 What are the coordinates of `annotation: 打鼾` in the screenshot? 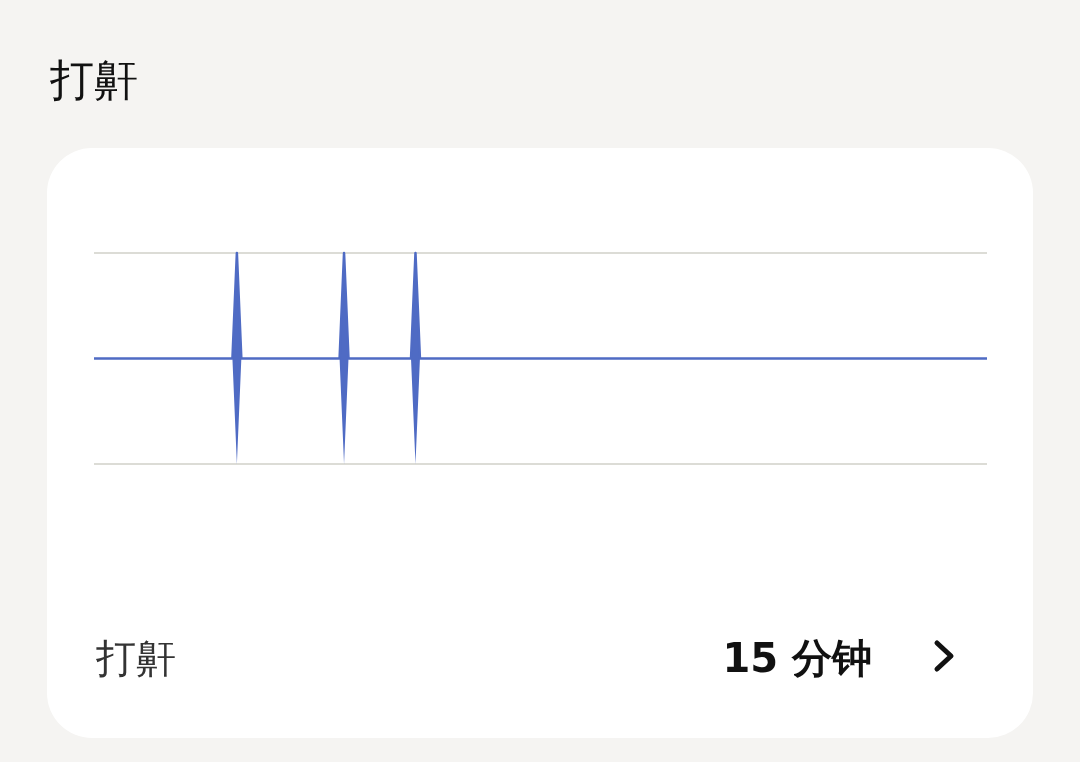 It's located at (136, 658).